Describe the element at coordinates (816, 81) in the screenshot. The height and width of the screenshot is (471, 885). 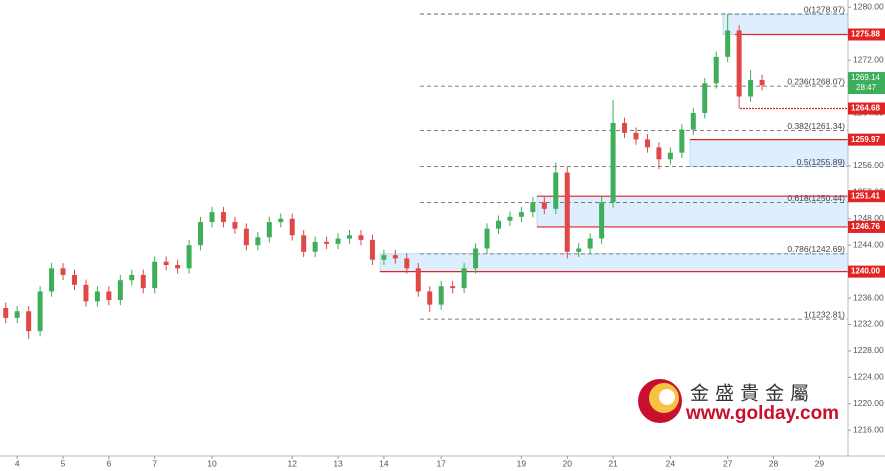
I see `fib-label: 0.236(1268.07)` at that location.